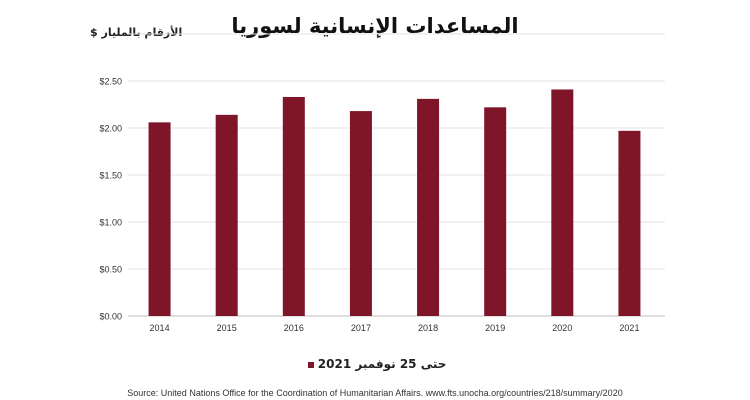  What do you see at coordinates (110, 129) in the screenshot?
I see `y-tick-label: $2.00` at bounding box center [110, 129].